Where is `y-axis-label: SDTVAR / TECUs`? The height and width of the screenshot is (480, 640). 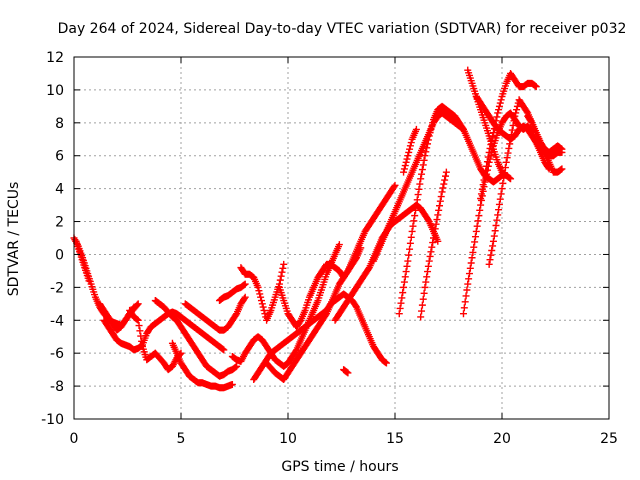
y-axis-label: SDTVAR / TECUs is located at coordinates (14, 239).